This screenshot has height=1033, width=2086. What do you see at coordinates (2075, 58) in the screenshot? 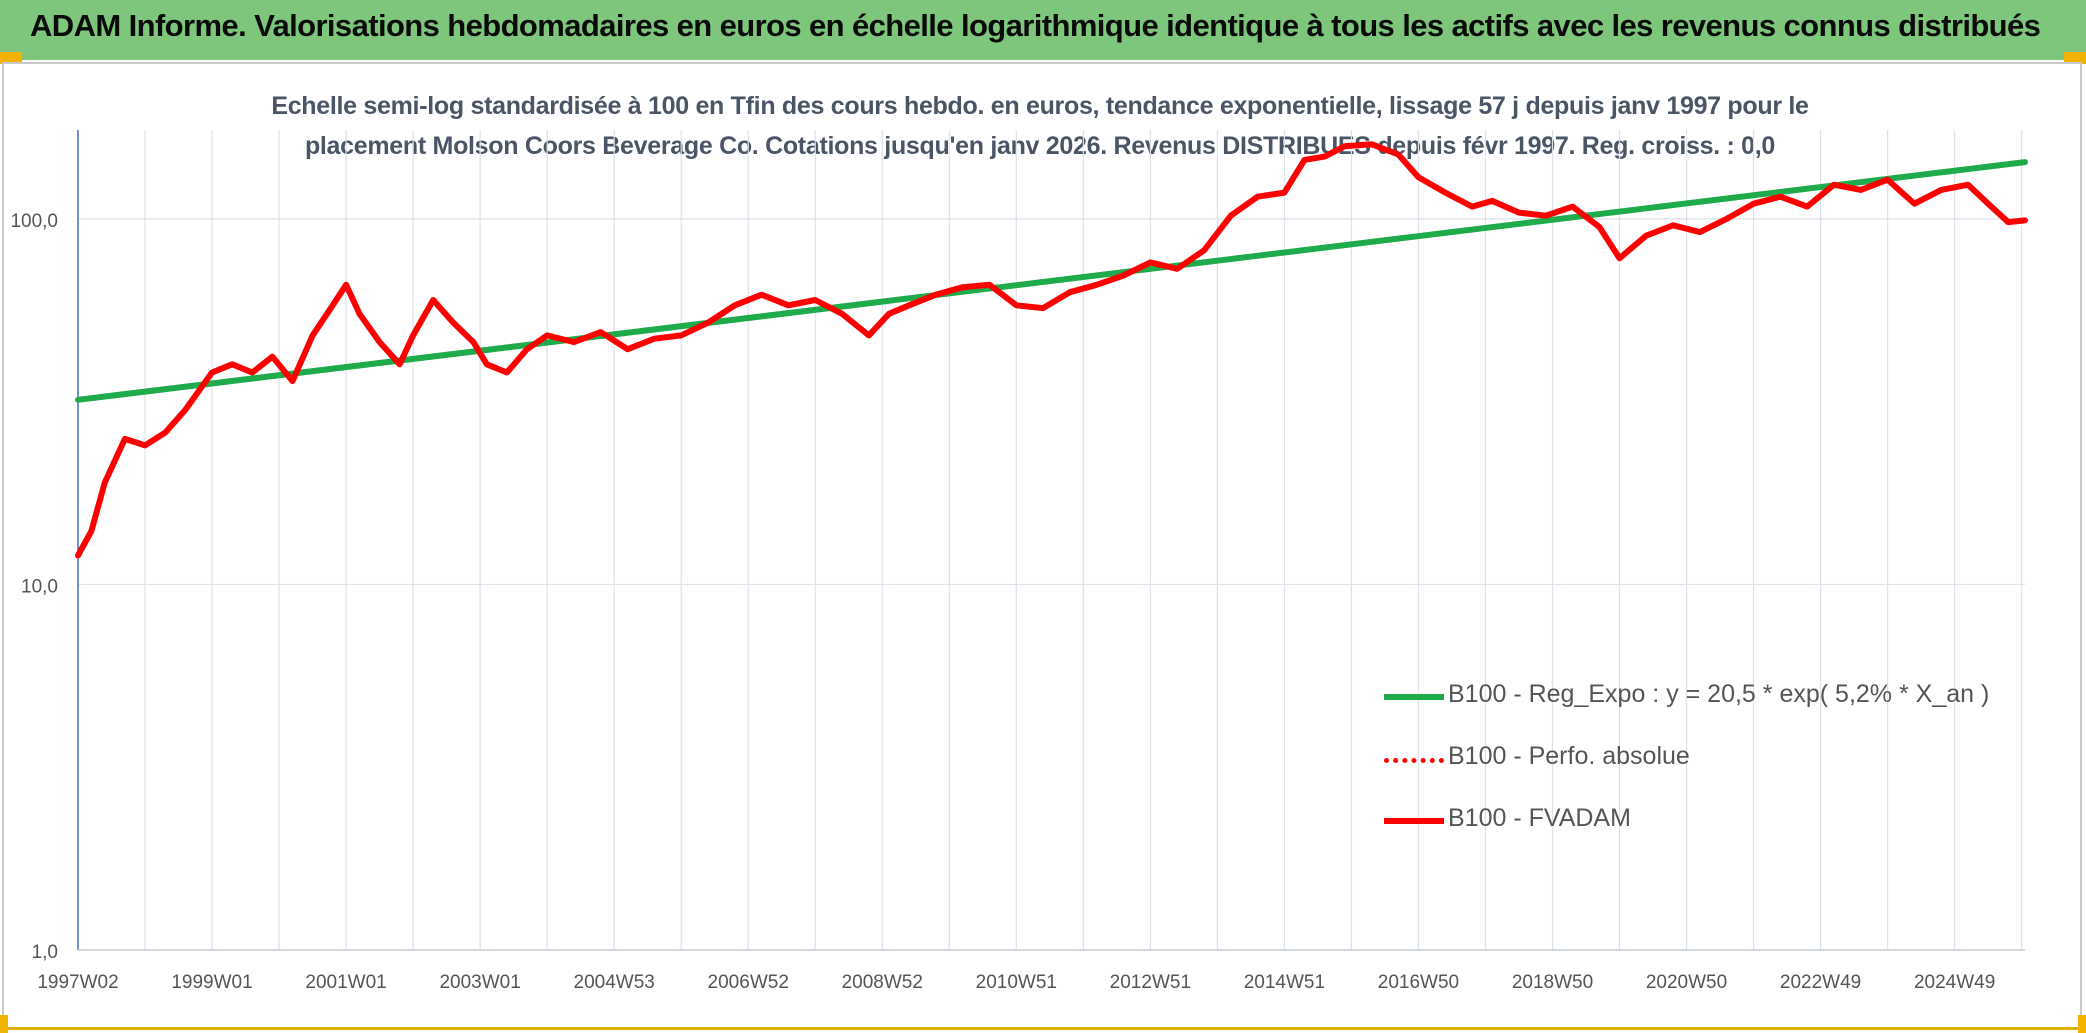
I see `corner-accent-right` at bounding box center [2075, 58].